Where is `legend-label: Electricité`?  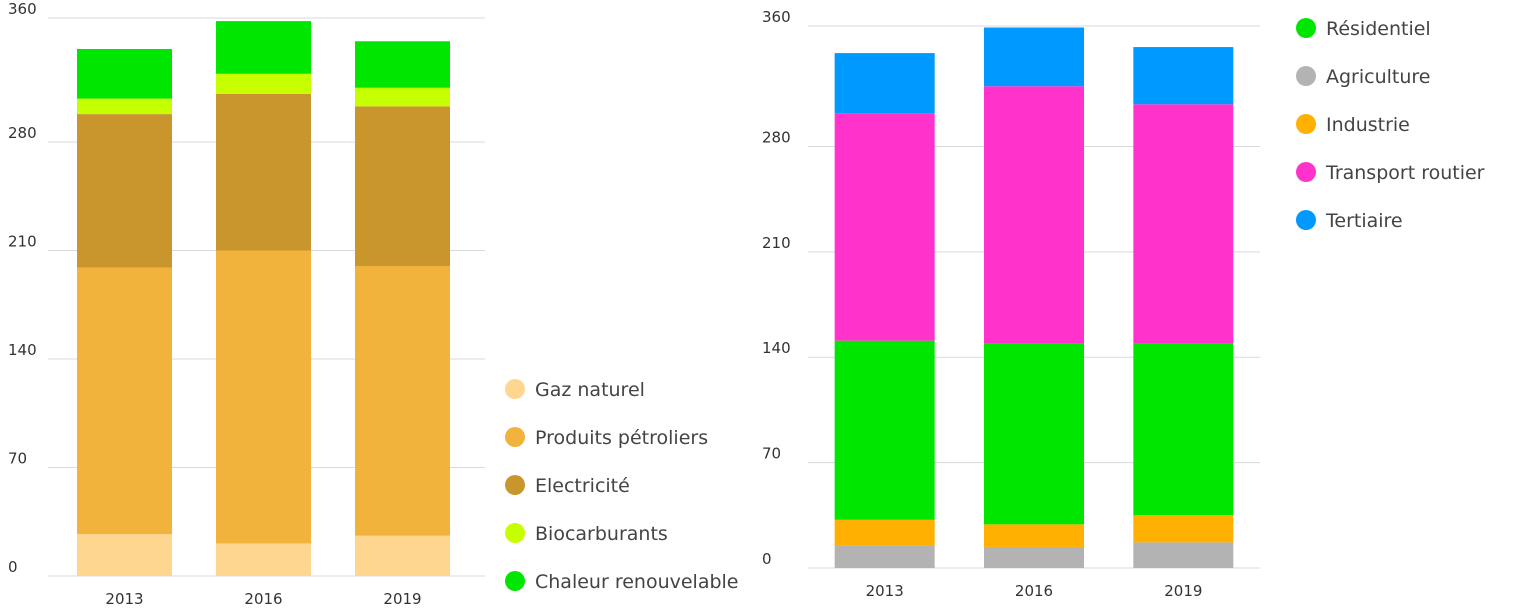
legend-label: Electricité is located at coordinates (582, 486).